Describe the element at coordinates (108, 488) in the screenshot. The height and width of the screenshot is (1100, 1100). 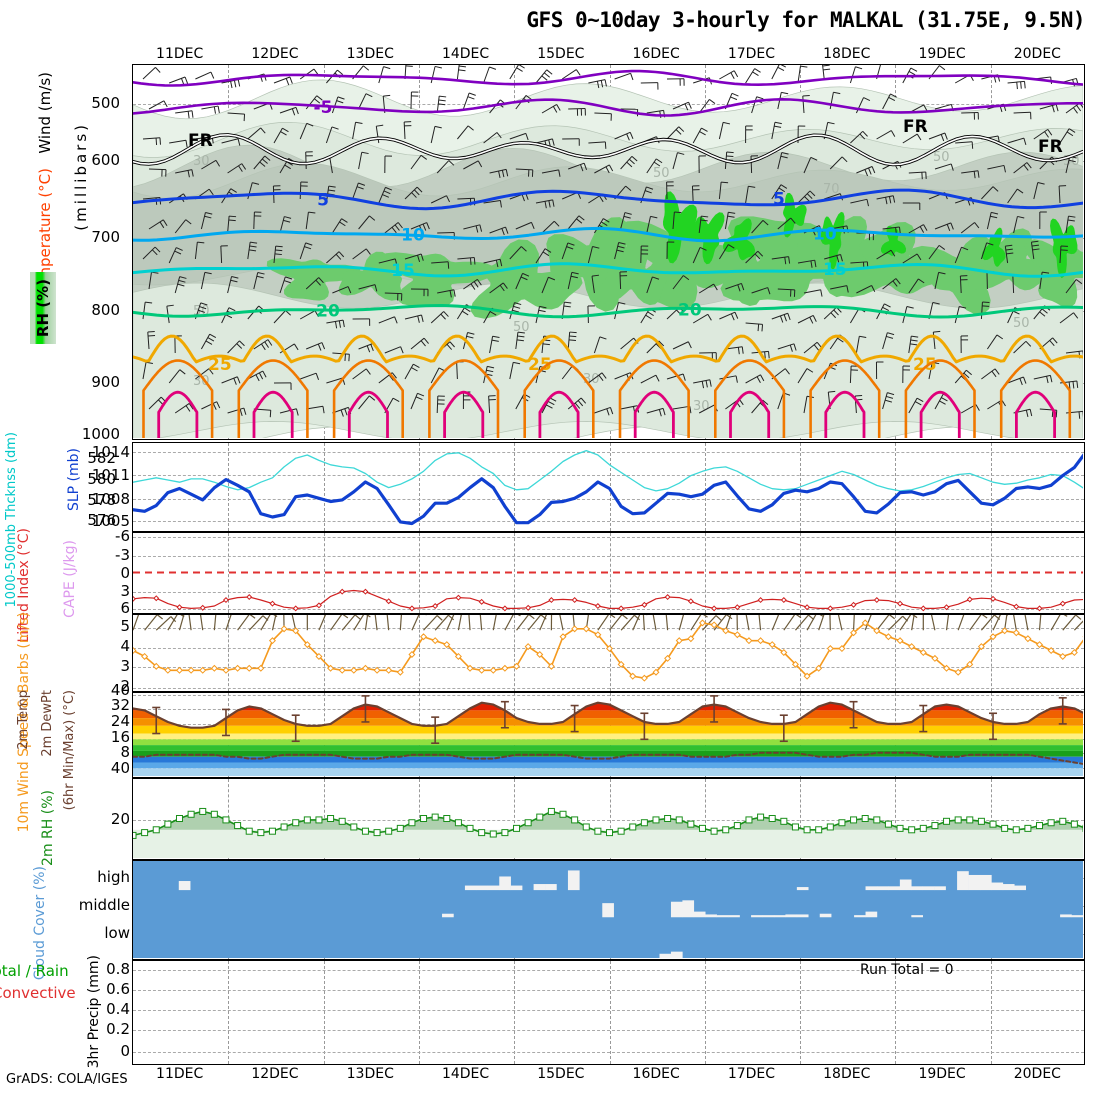
I see `slp-right-ticks: 1014 1011 1008 1005` at that location.